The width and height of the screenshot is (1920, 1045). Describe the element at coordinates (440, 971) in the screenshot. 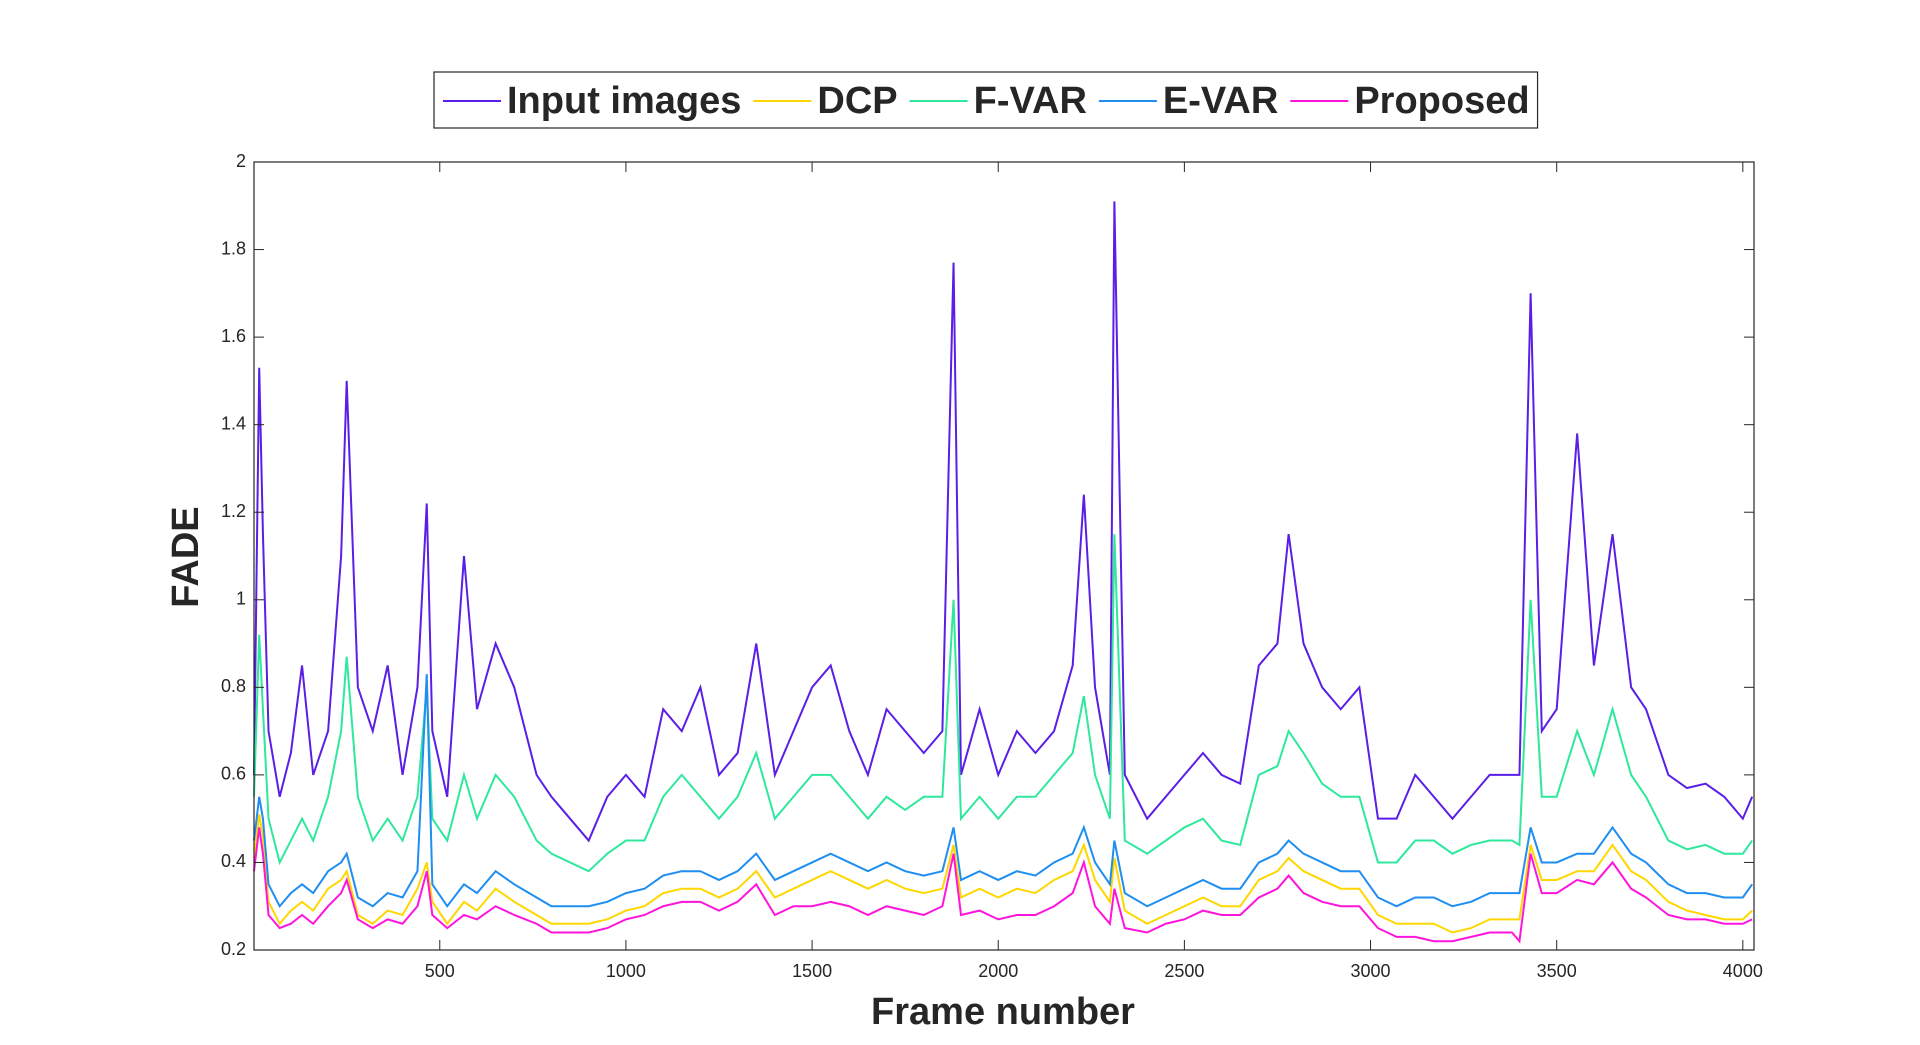

I see `x-tick-label: 500` at that location.